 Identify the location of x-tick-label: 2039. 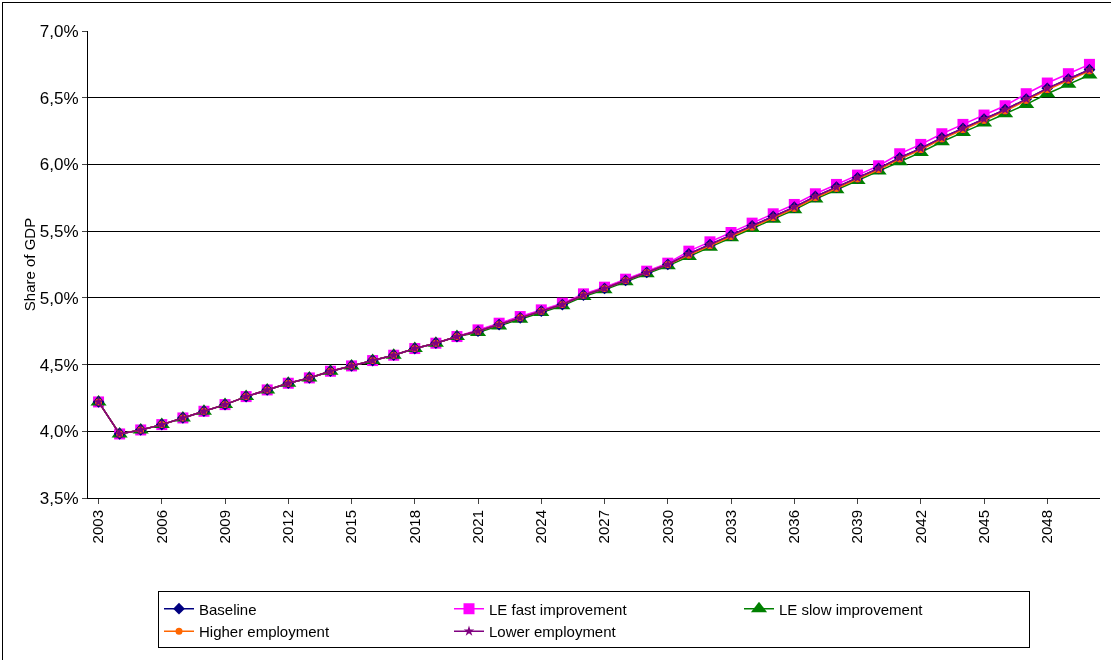
(857, 527).